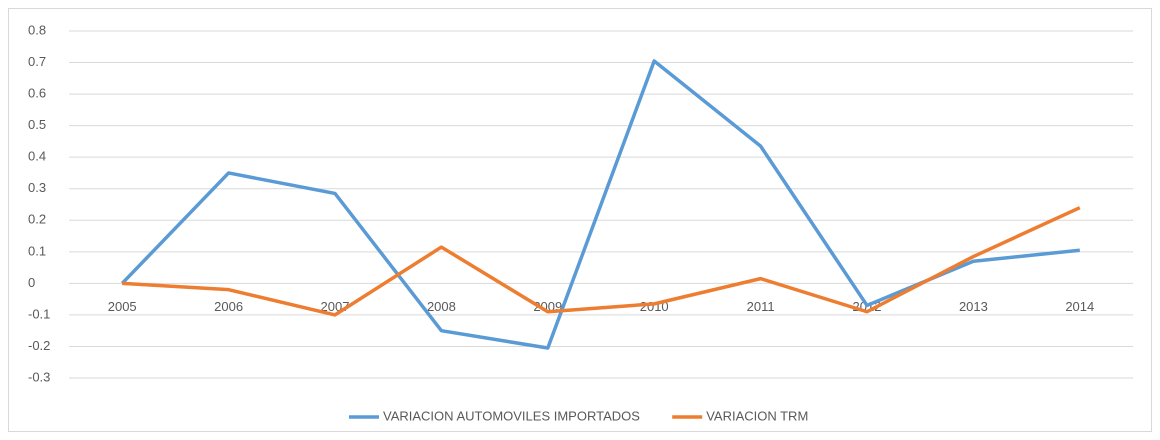 Image resolution: width=1160 pixels, height=440 pixels. What do you see at coordinates (37, 124) in the screenshot?
I see `y-tick-label: 0.5` at bounding box center [37, 124].